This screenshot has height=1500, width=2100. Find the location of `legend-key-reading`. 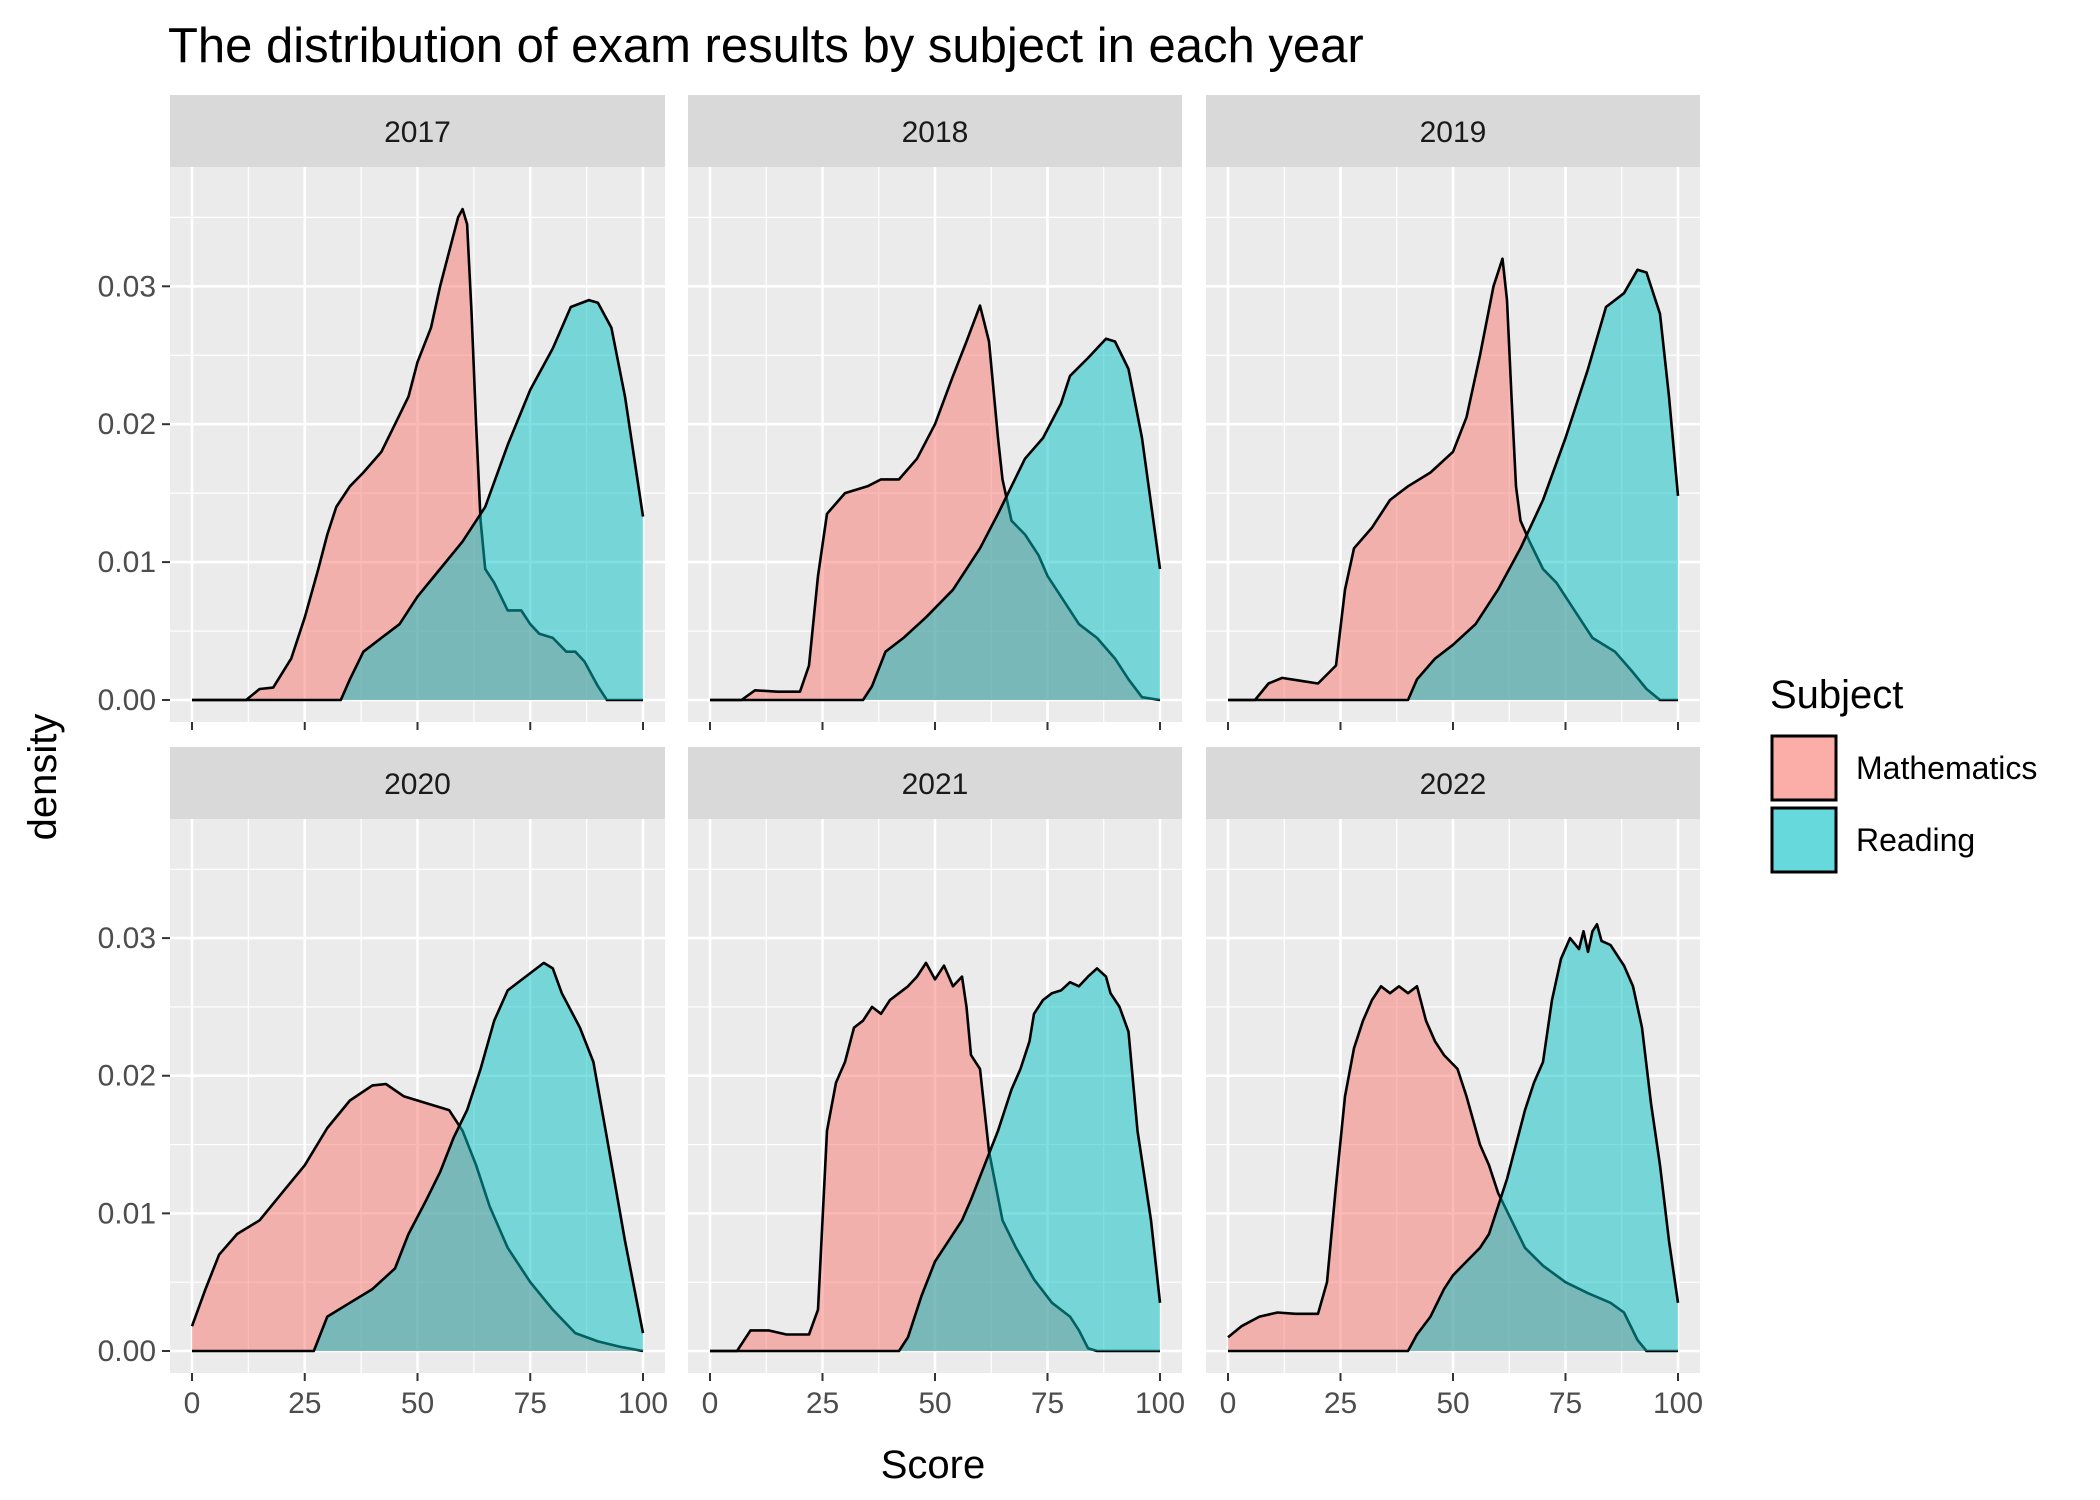

legend-key-reading is located at coordinates (1804, 840).